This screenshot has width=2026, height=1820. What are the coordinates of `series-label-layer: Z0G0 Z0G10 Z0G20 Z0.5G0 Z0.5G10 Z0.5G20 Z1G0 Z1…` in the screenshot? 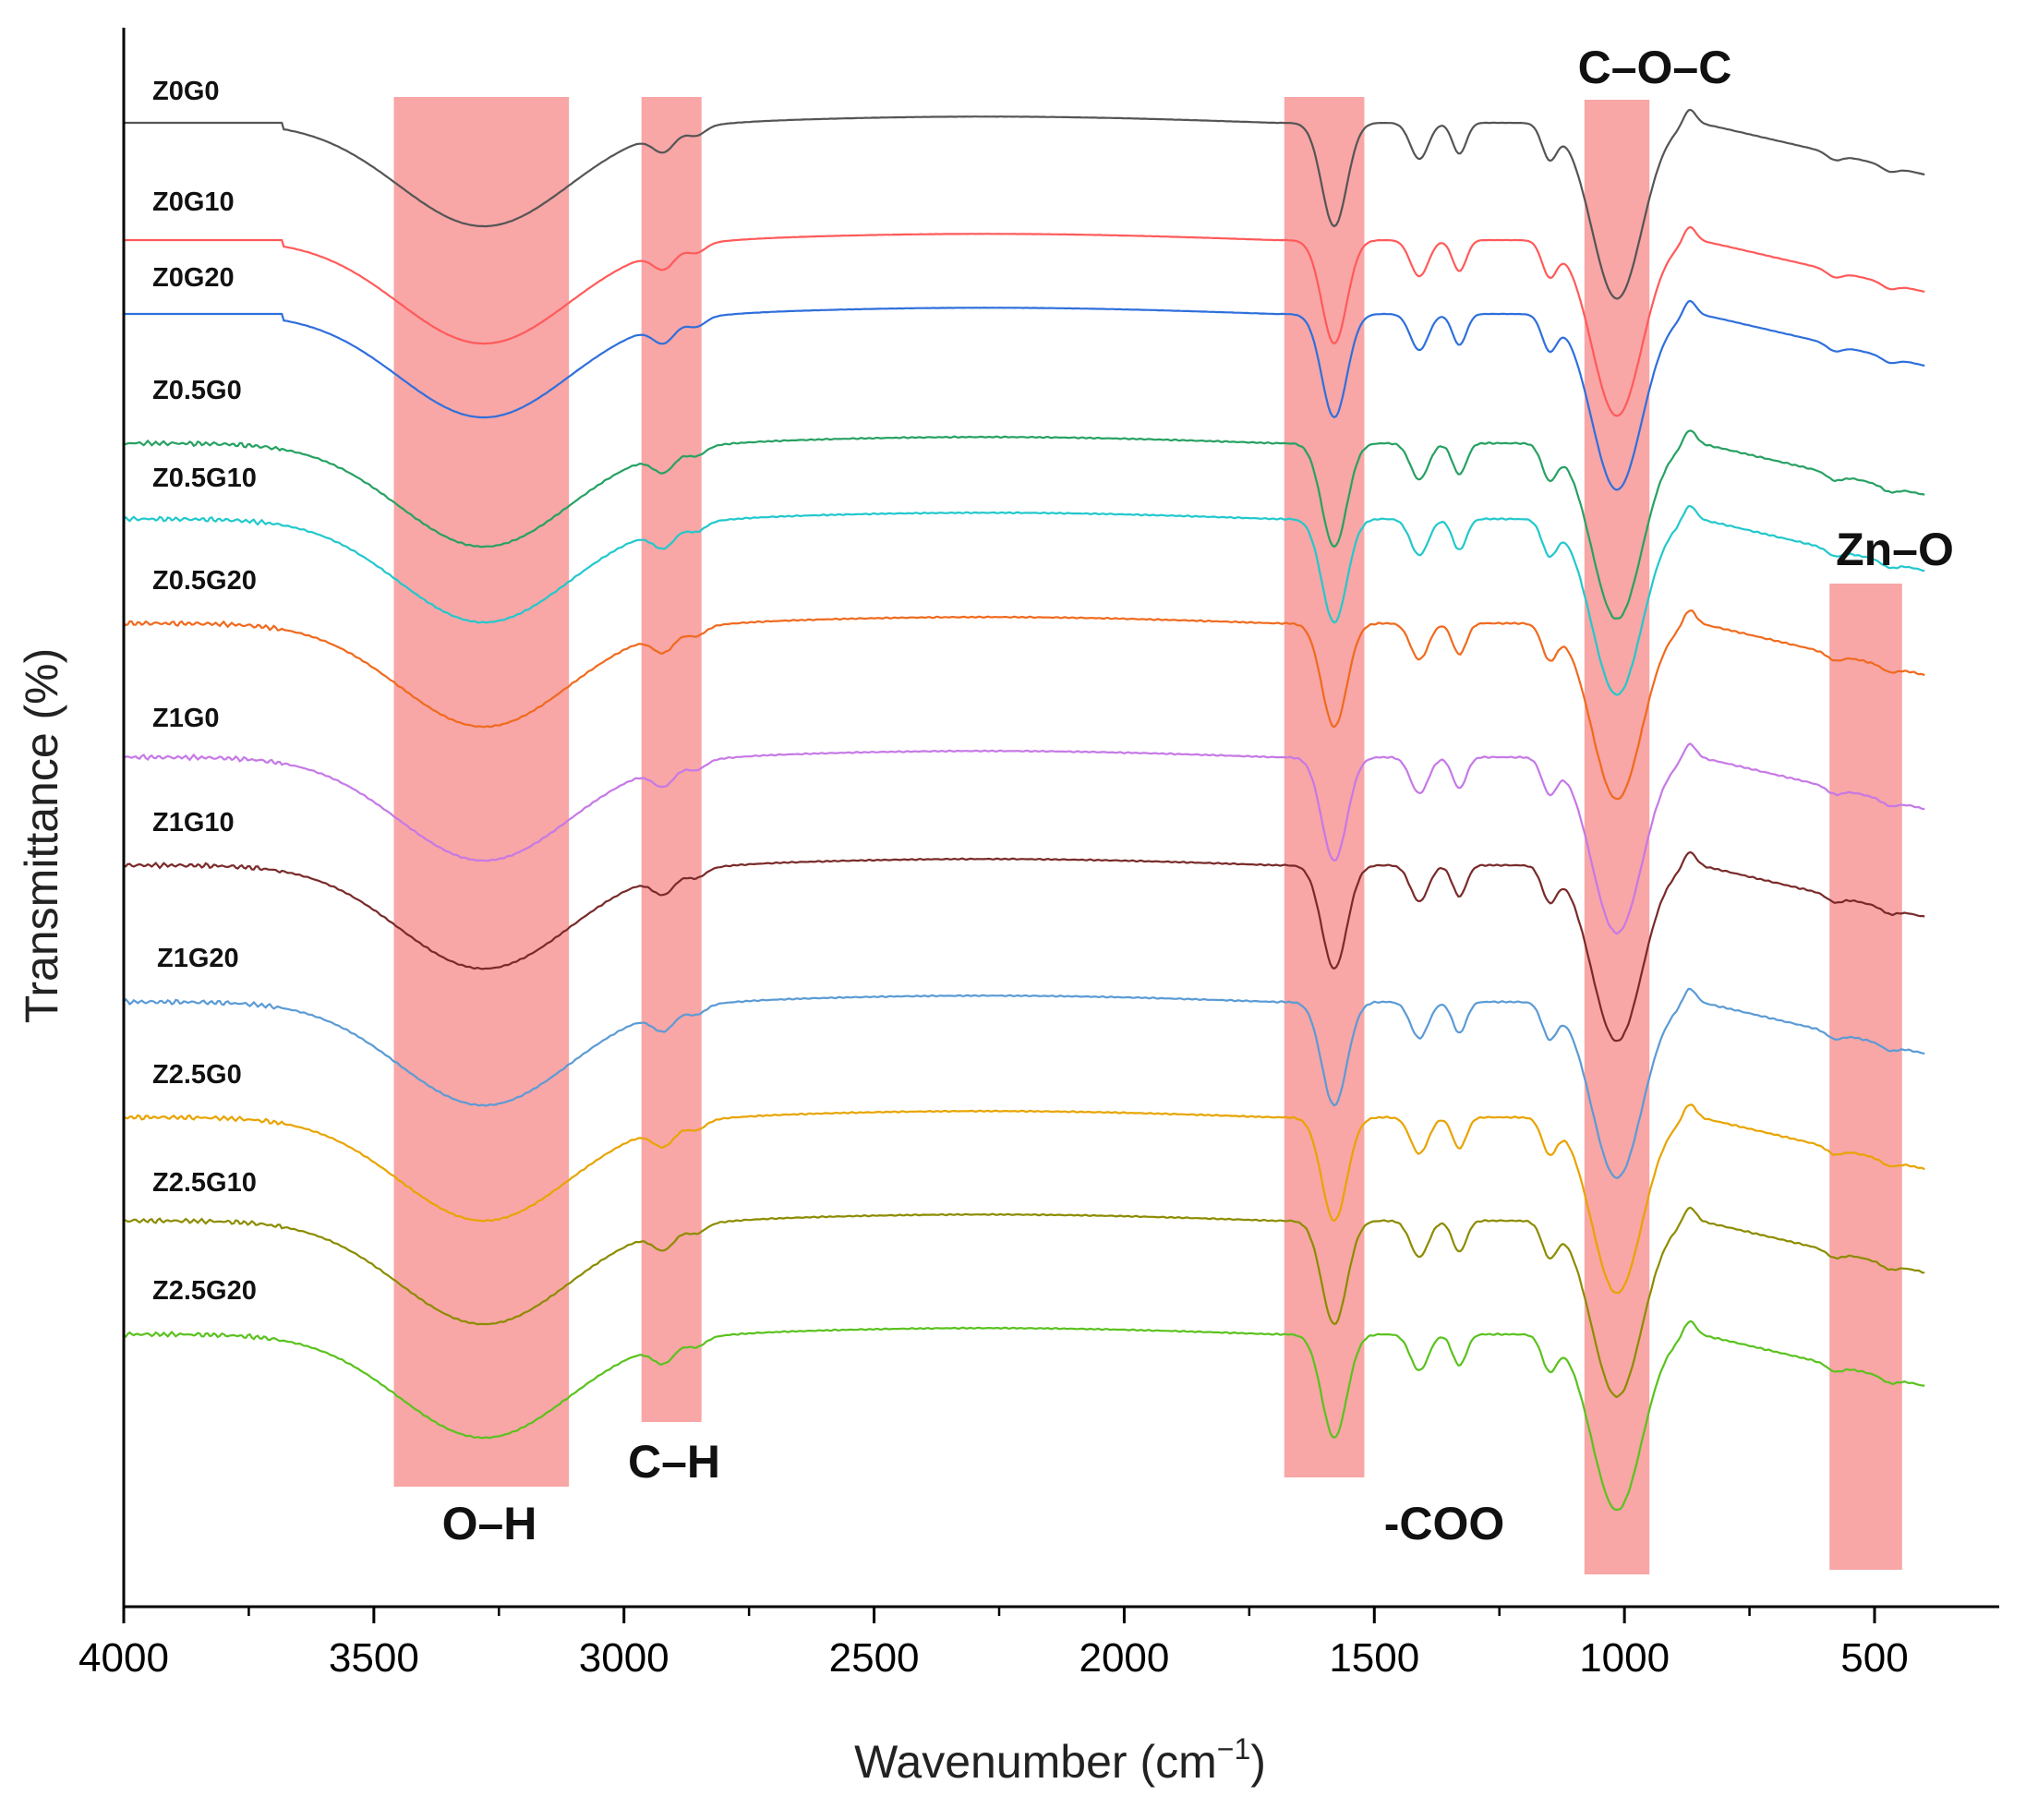 It's located at (204, 691).